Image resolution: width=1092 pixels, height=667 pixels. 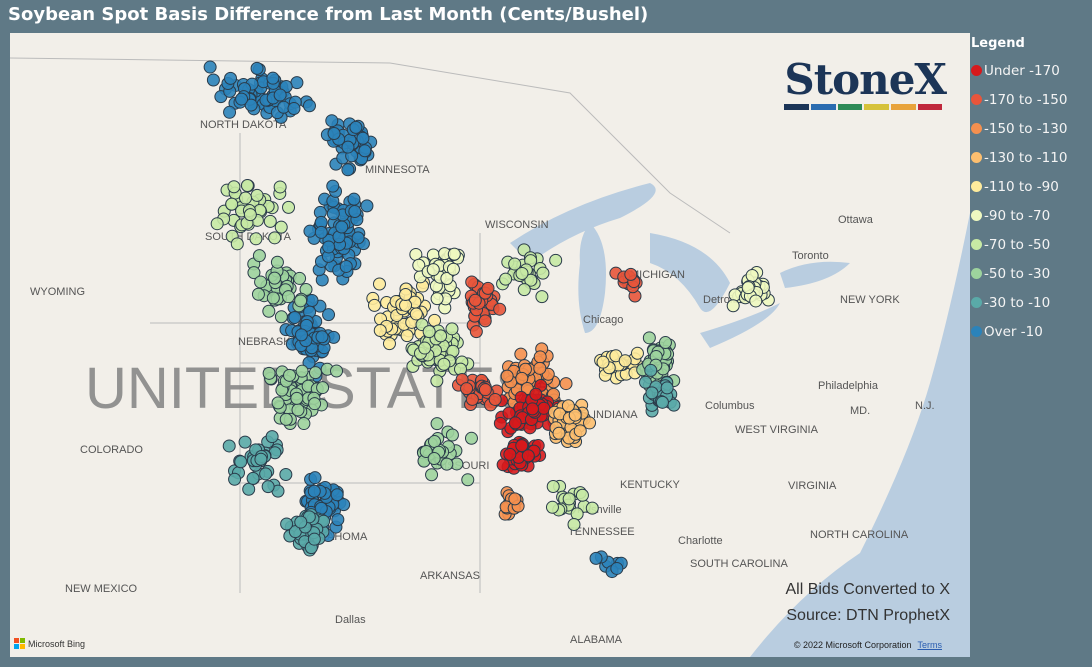 What do you see at coordinates (1019, 157) in the screenshot?
I see `legend-item: -130 to -110` at bounding box center [1019, 157].